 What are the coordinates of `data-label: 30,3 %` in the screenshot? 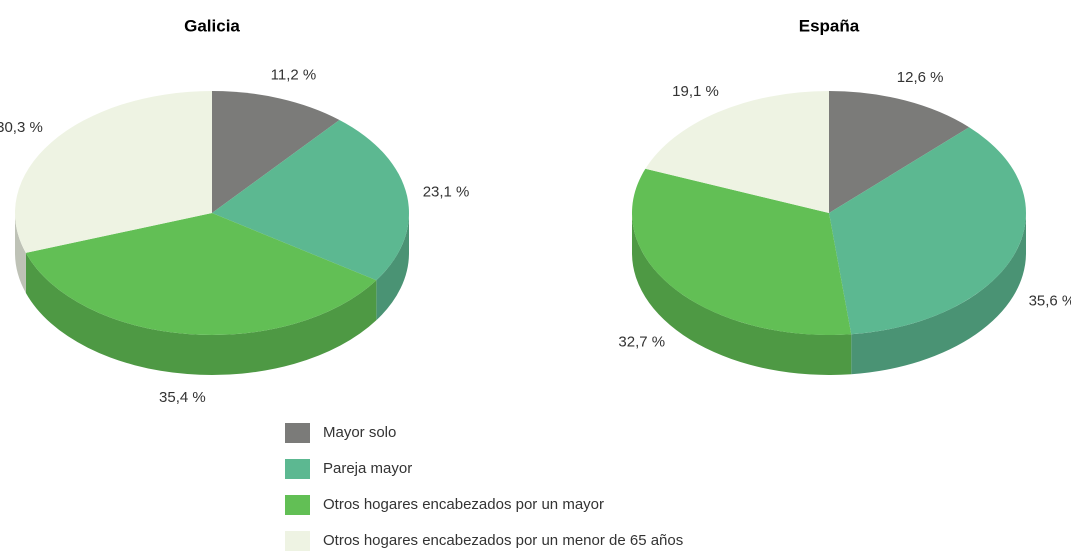 It's located at (21, 127).